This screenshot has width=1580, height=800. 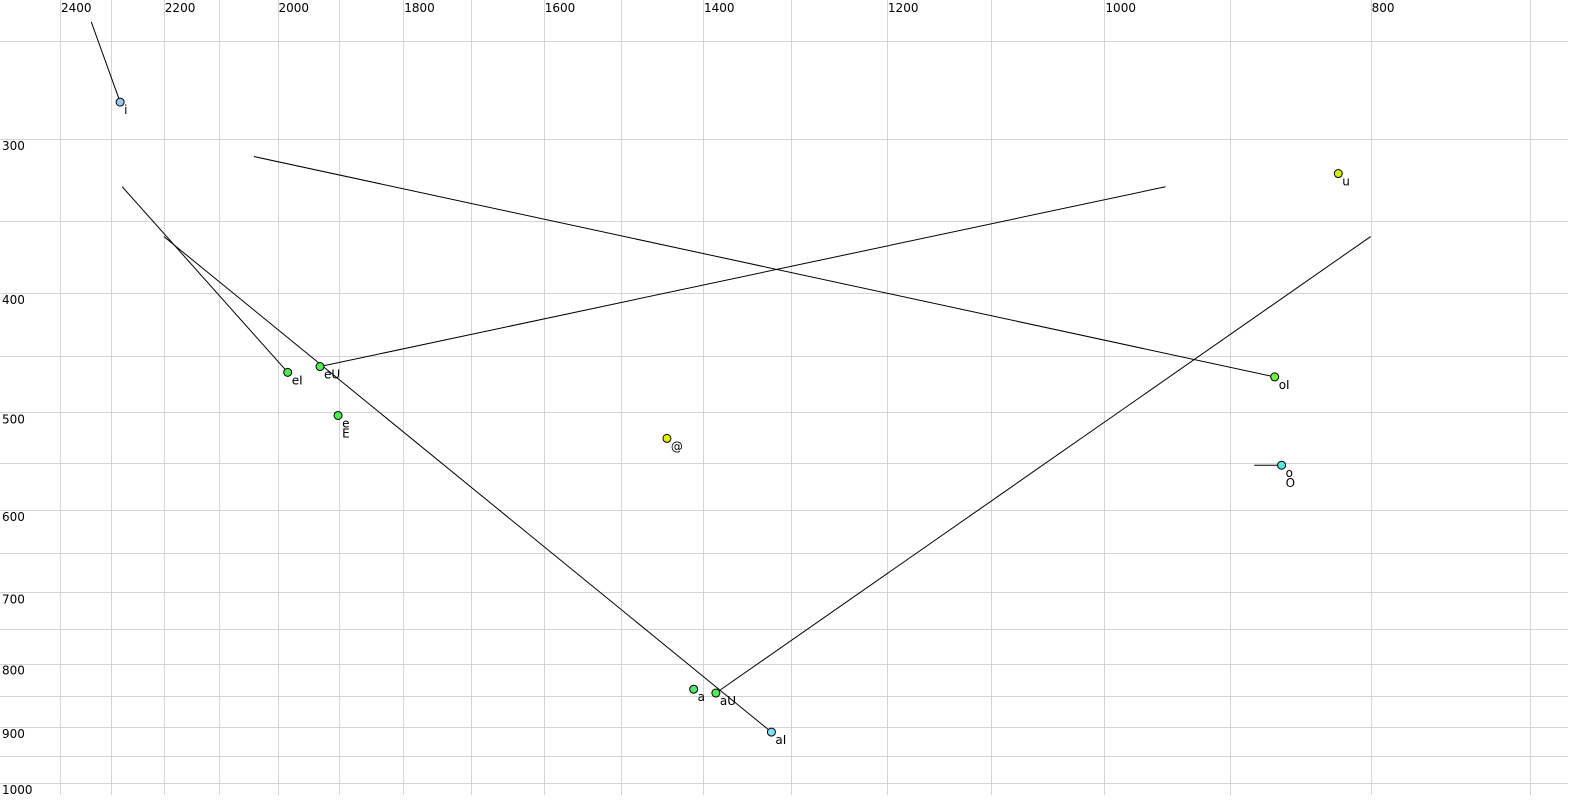 I want to click on vowel-label: i, so click(x=125, y=110).